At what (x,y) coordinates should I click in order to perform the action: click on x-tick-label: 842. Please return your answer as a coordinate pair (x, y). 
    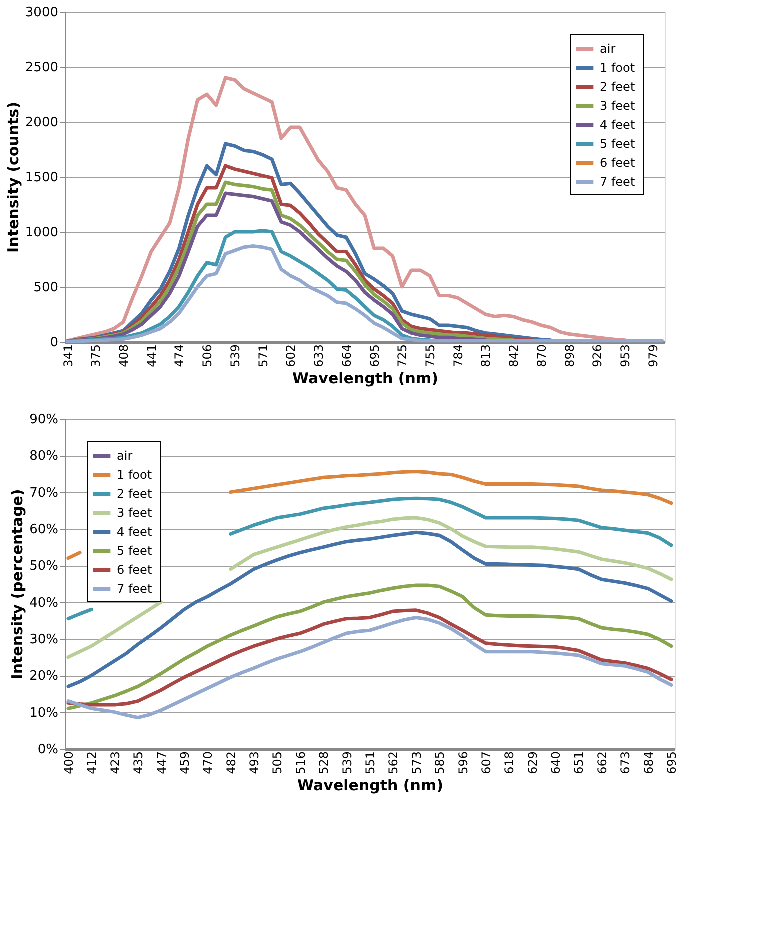
    Looking at the image, I should click on (514, 356).